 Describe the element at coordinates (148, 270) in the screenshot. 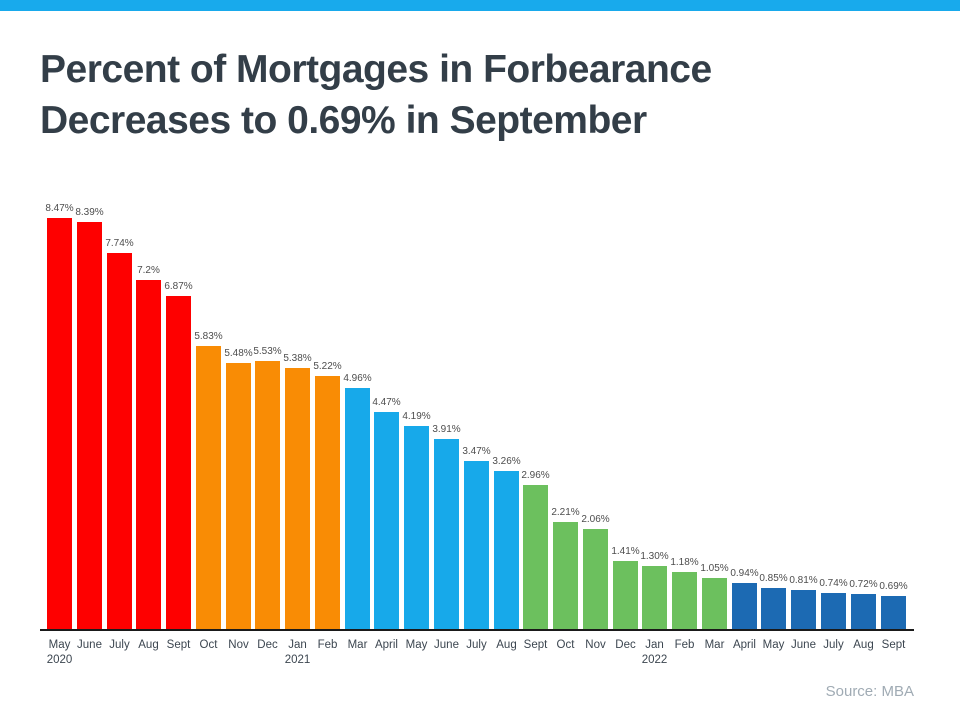

I see `bar-value-label: 7.2%` at that location.